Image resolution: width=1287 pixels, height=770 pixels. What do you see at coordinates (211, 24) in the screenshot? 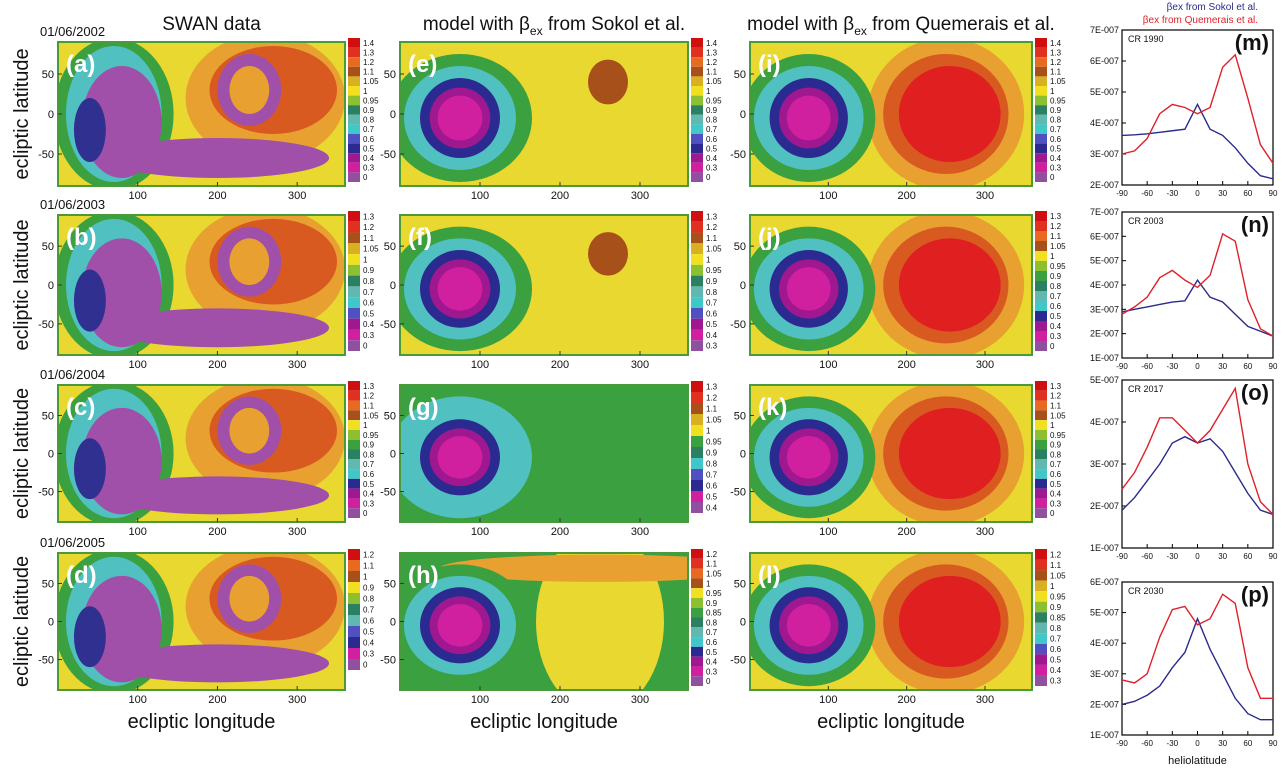
I see `column-title: SWAN data` at bounding box center [211, 24].